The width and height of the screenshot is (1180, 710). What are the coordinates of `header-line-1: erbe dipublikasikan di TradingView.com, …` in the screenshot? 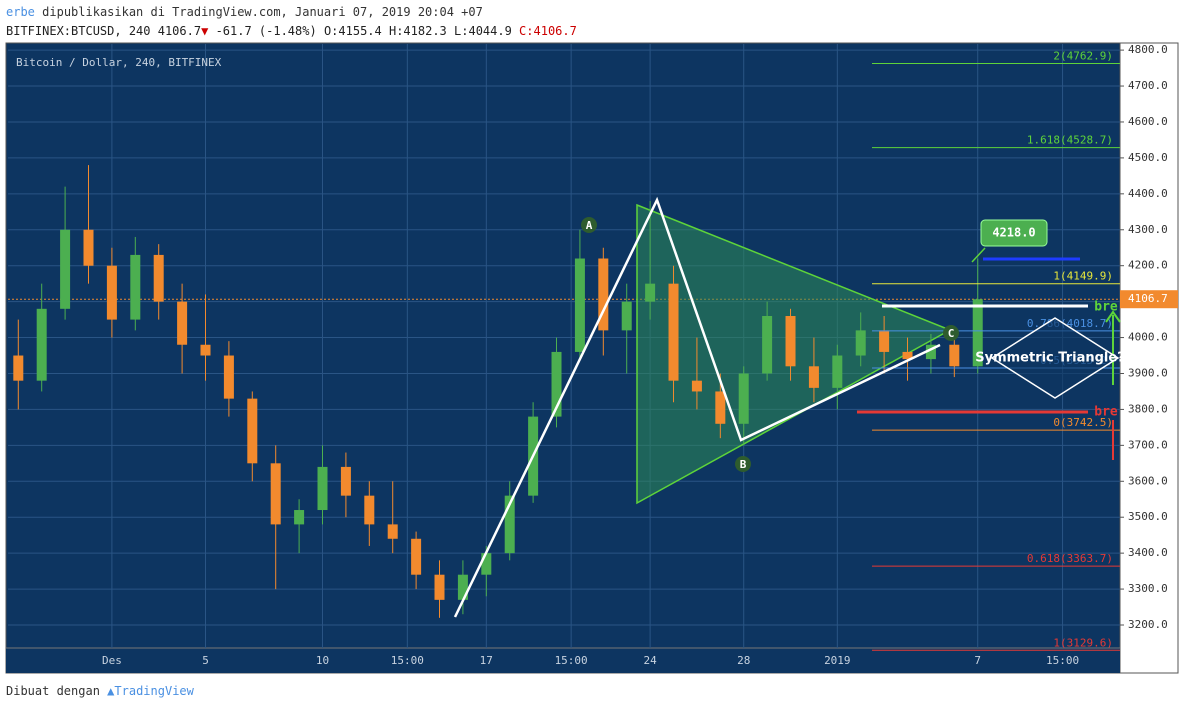 It's located at (244, 12).